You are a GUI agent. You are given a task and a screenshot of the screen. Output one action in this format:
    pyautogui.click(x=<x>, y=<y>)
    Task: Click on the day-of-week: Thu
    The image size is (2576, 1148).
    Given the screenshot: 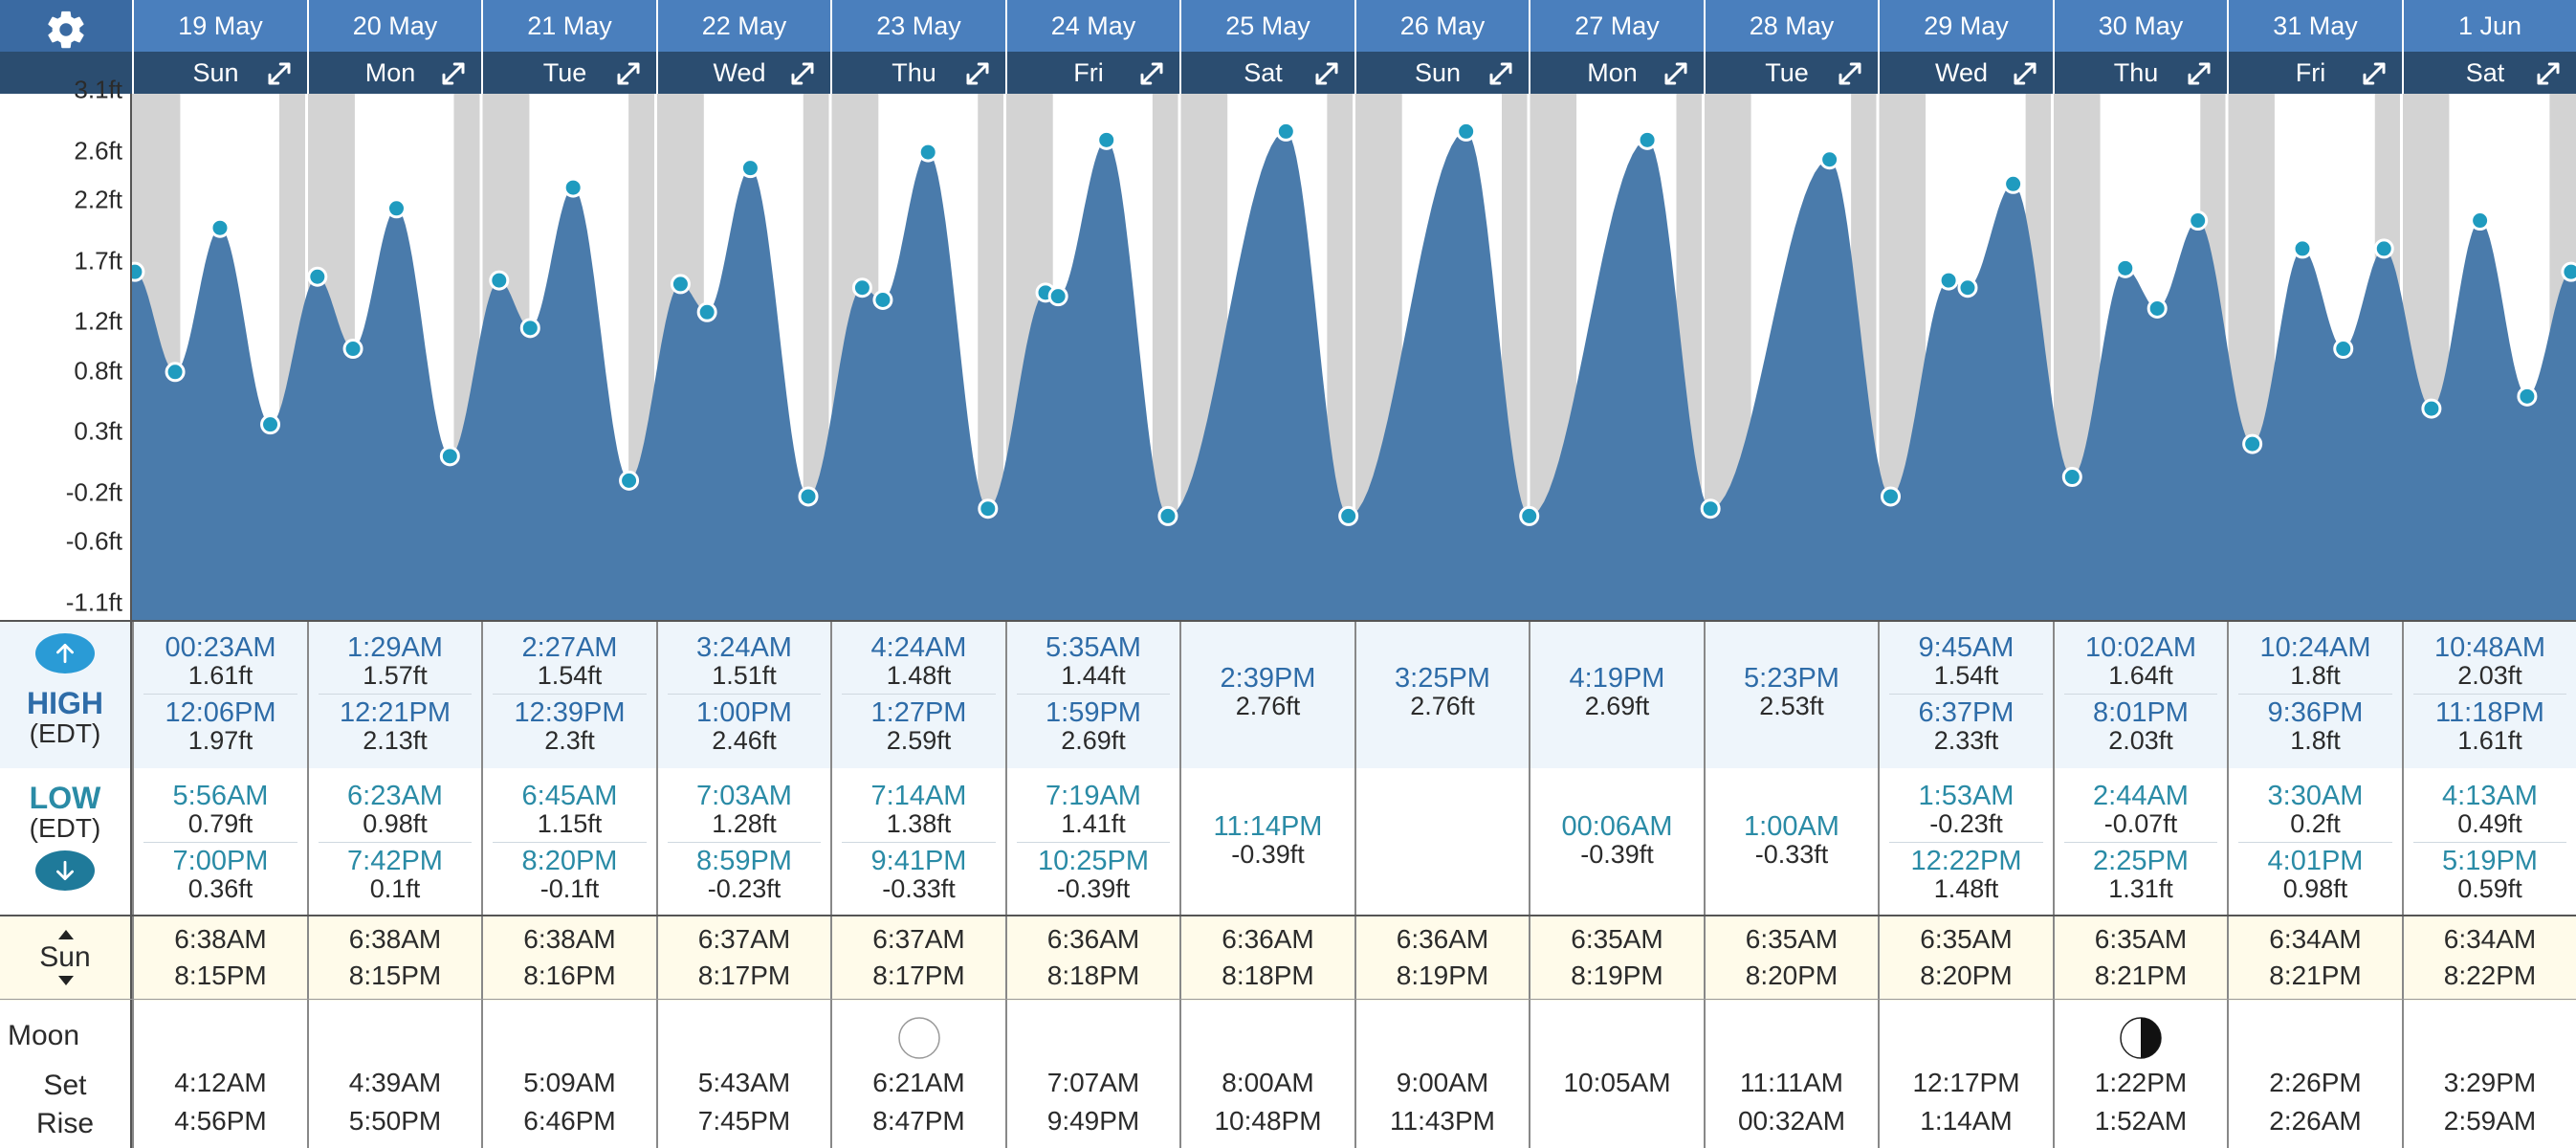 What is the action you would take?
    pyautogui.click(x=918, y=73)
    